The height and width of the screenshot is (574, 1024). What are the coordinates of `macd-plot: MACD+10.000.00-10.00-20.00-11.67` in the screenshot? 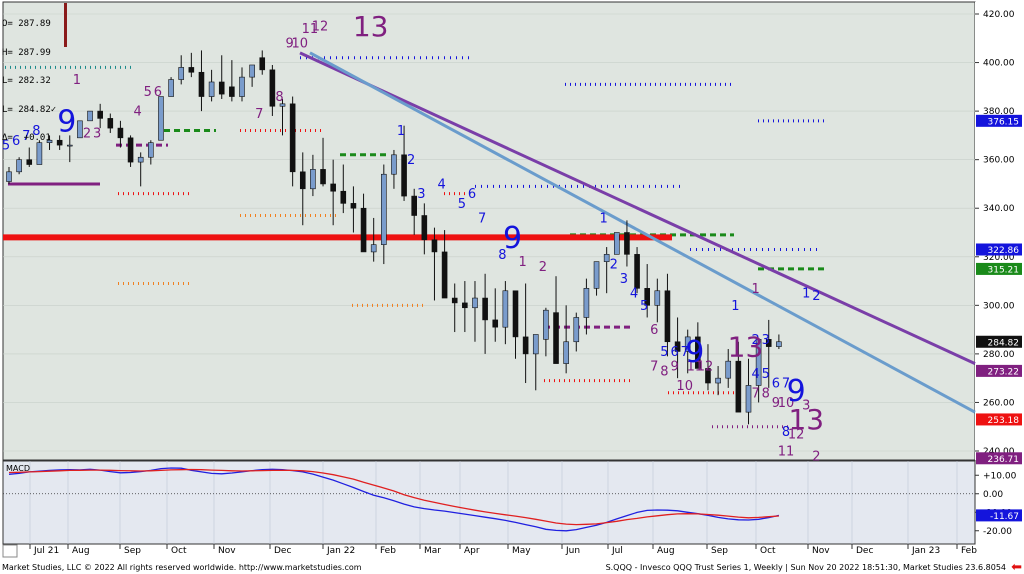 It's located at (512, 500).